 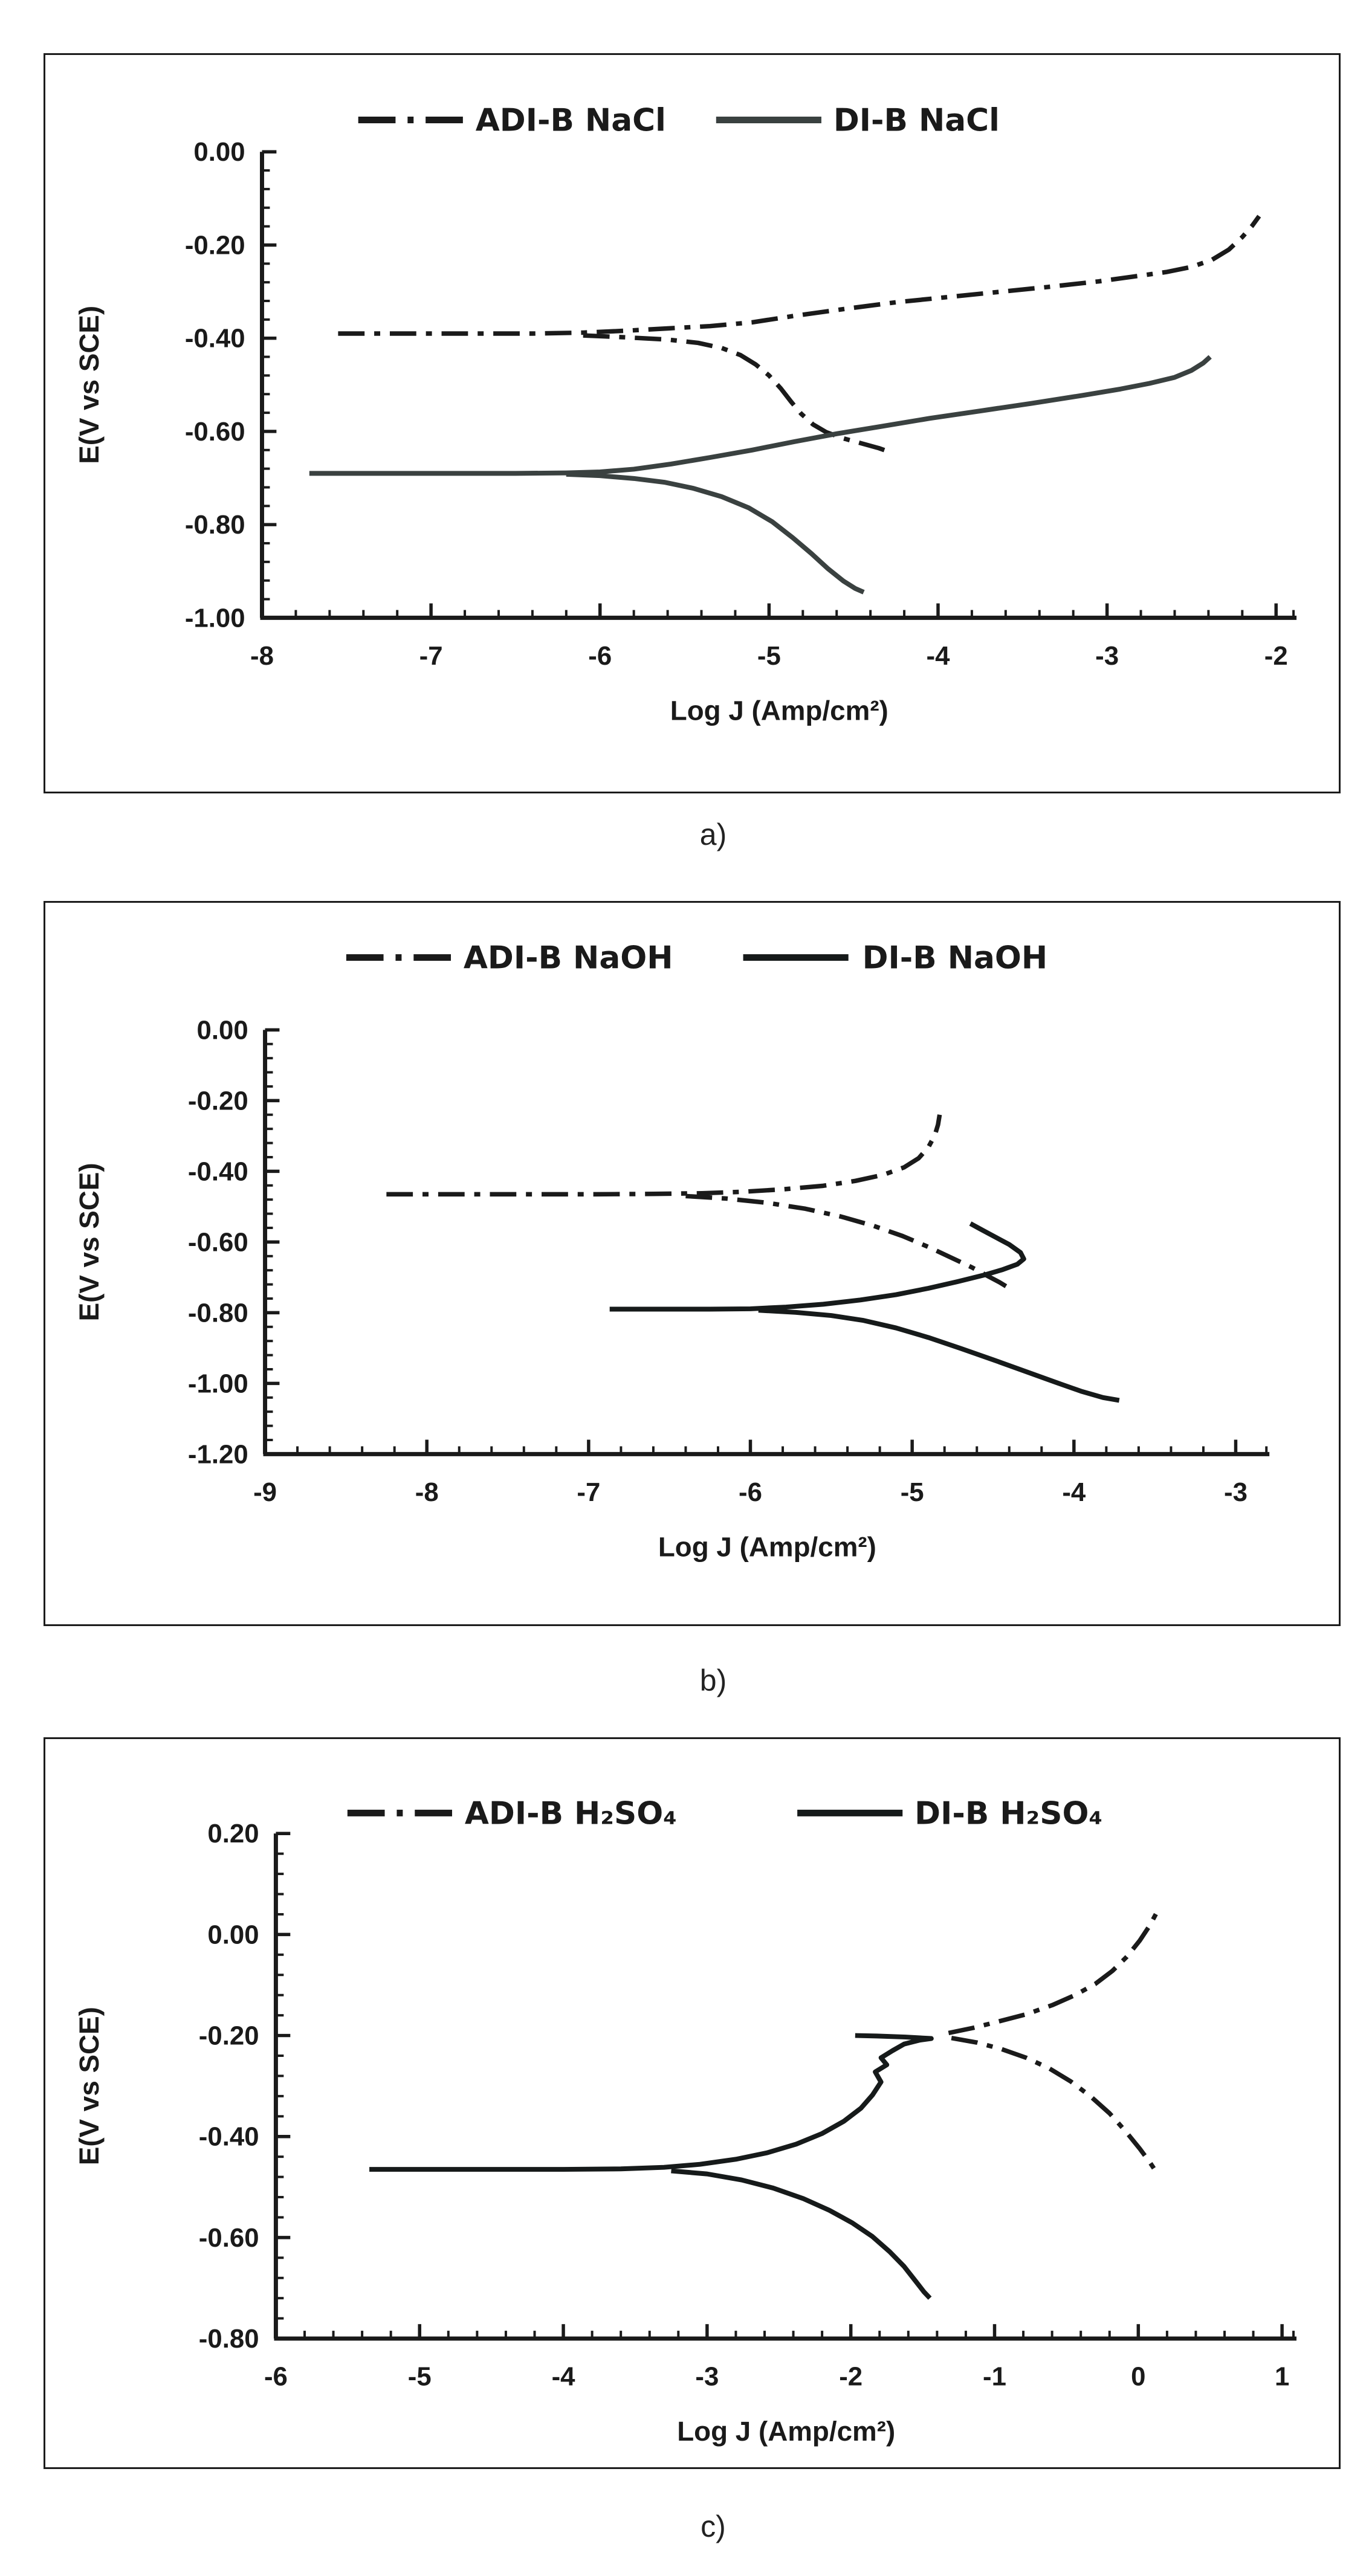 I want to click on svg-text: -9, so click(x=265, y=1492).